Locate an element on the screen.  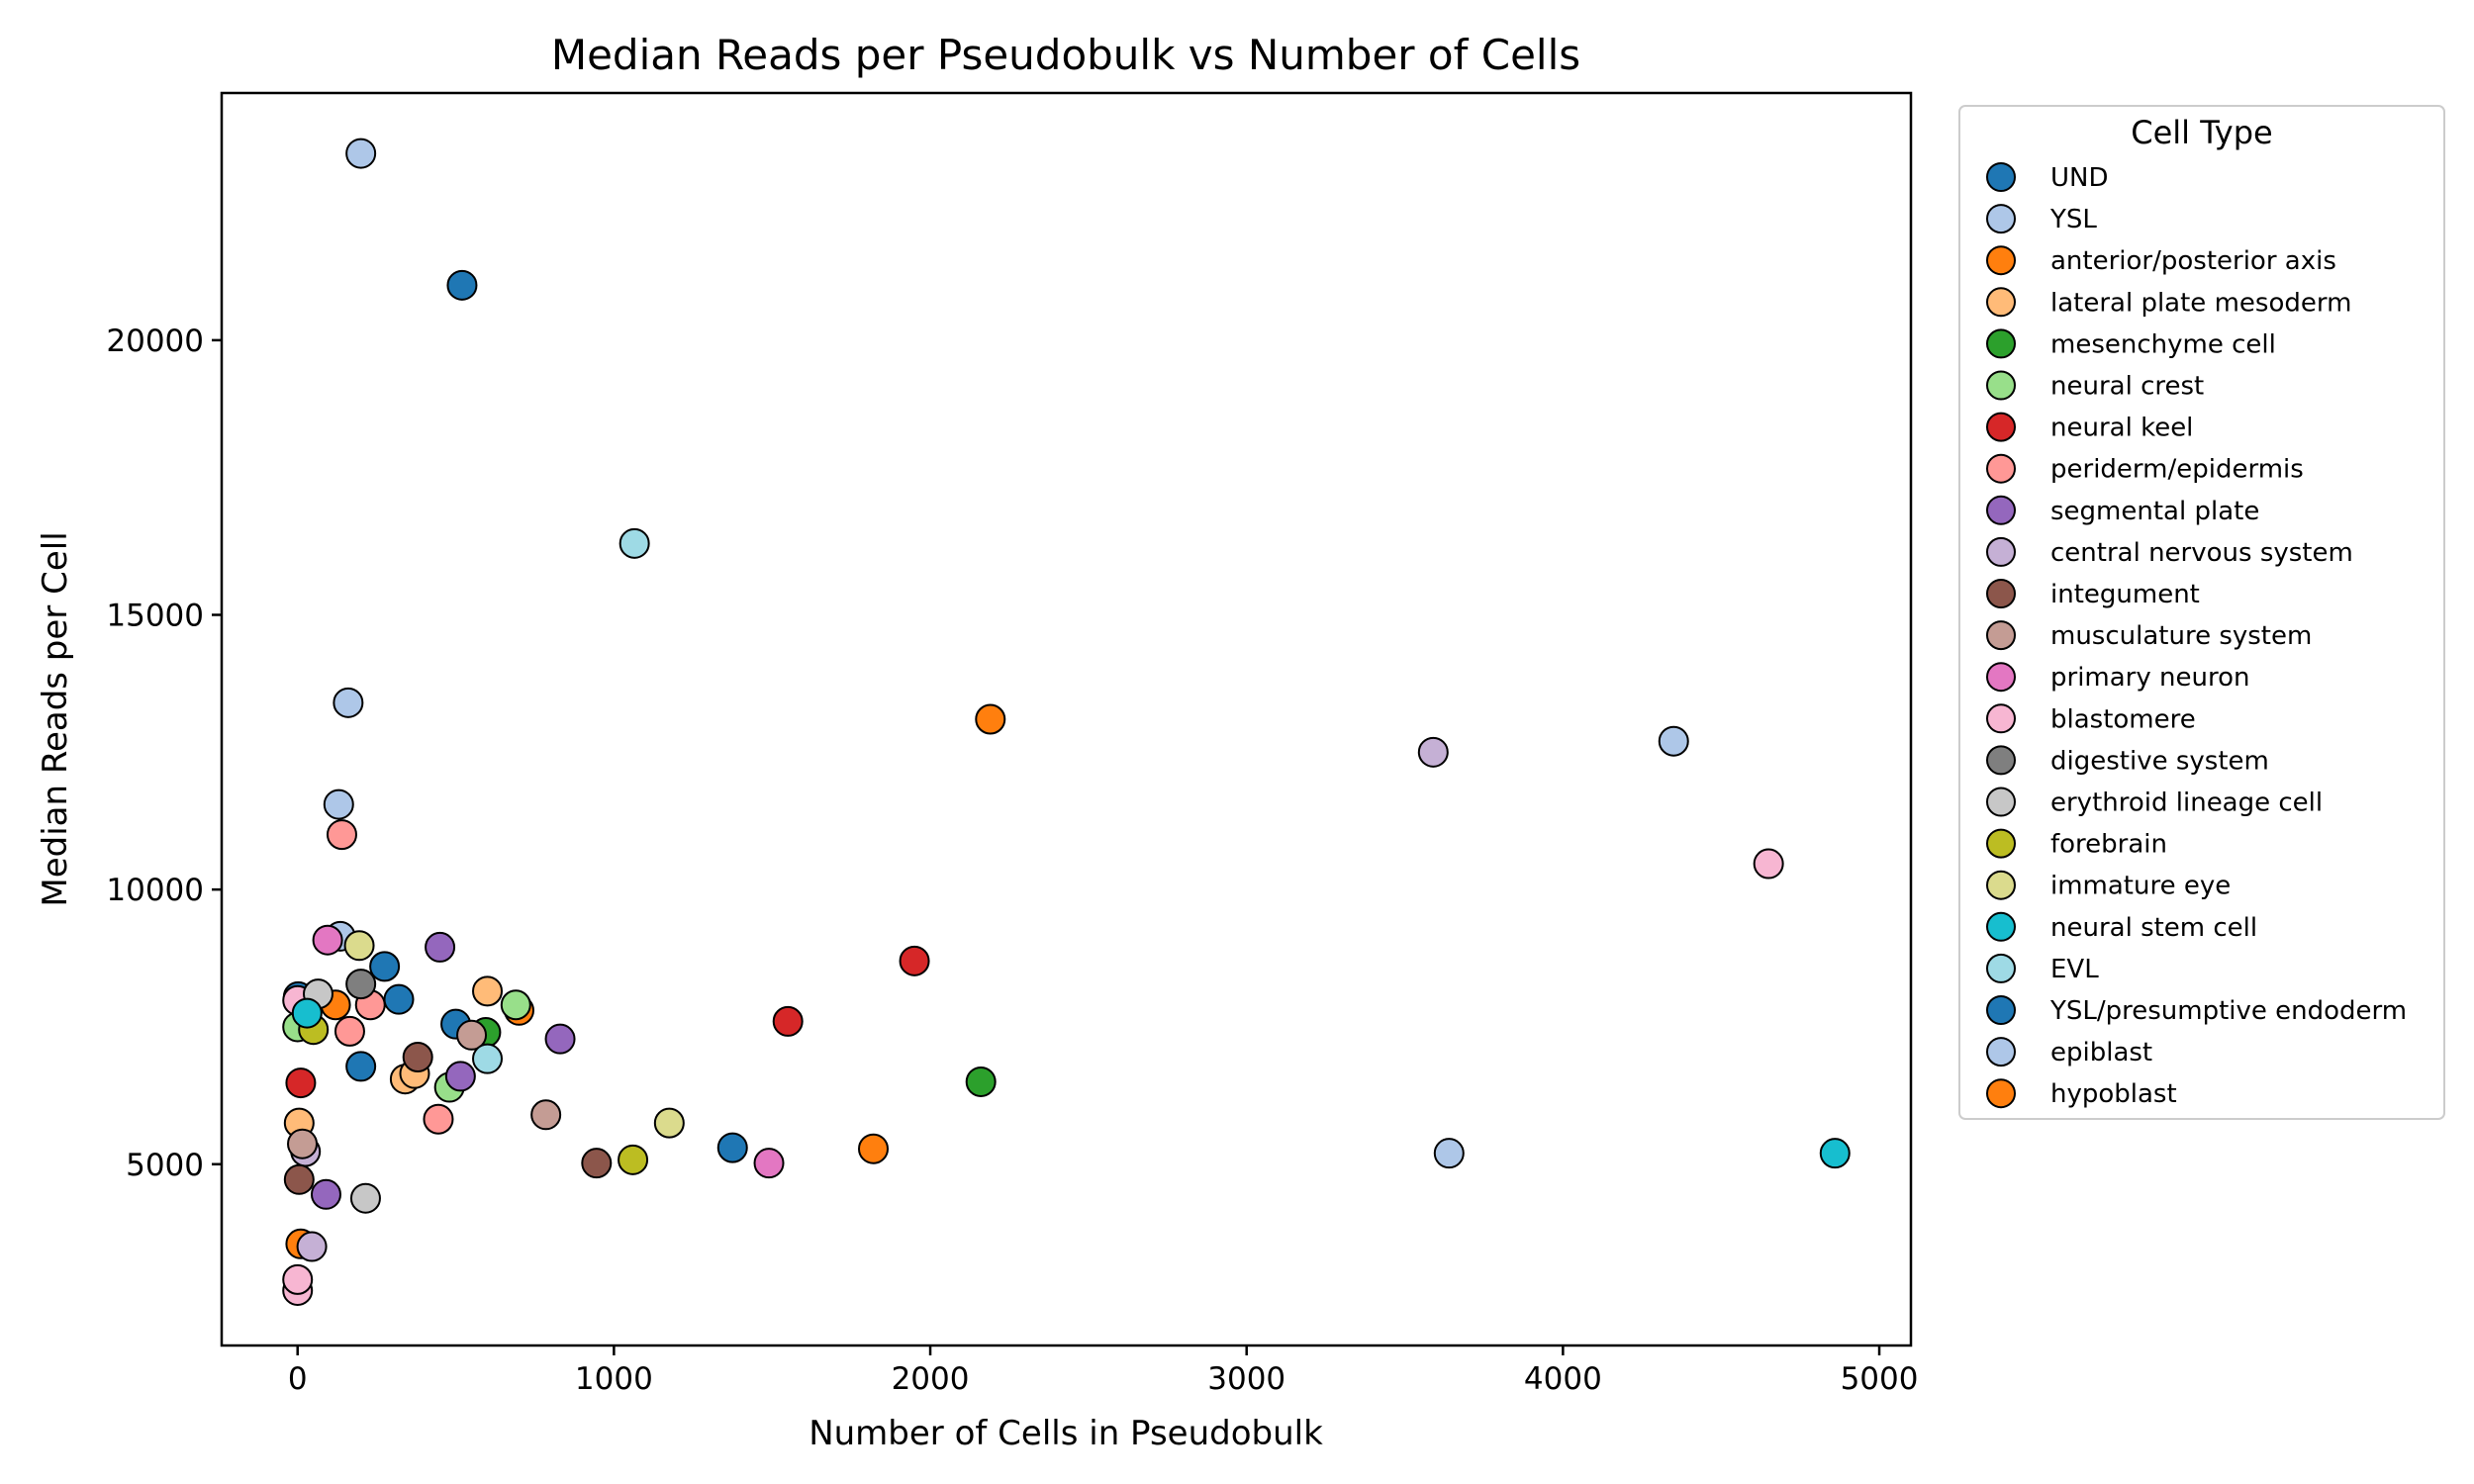
y-axis: 5000 10000 15000 20000 is located at coordinates (164, 753).